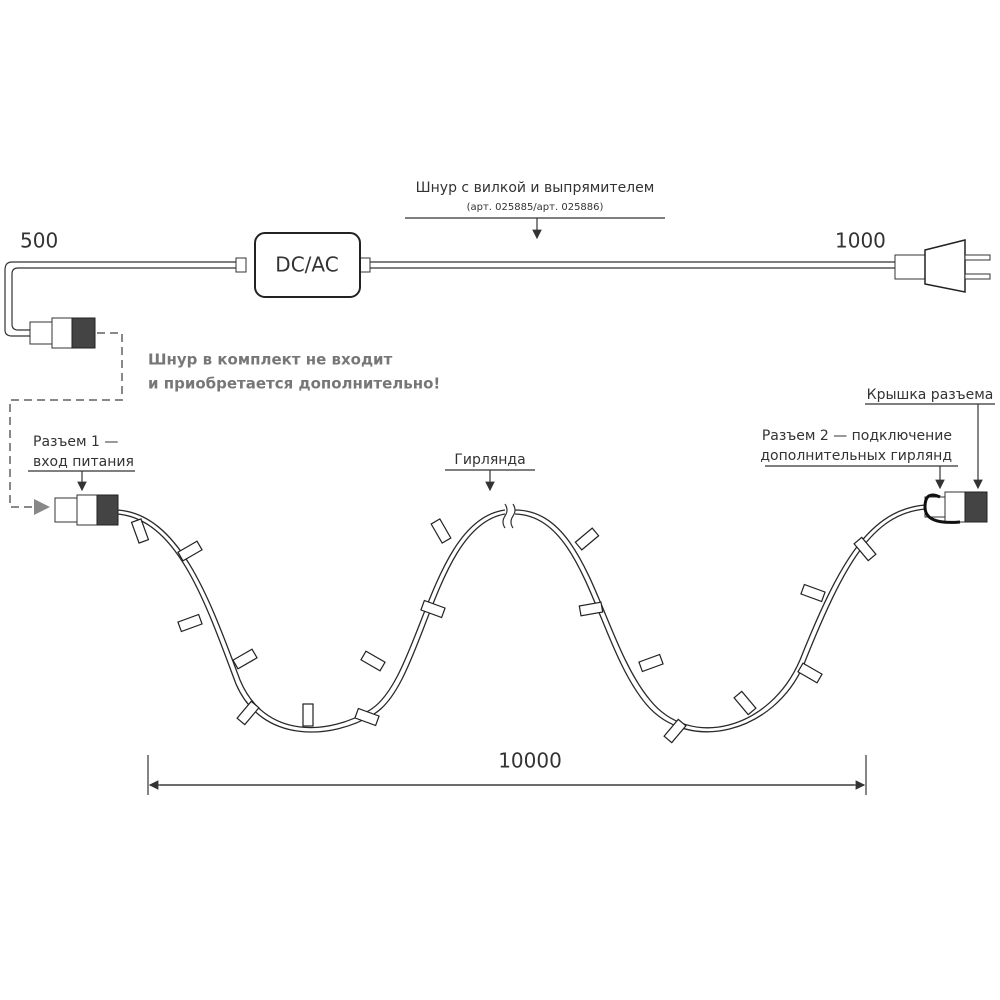  What do you see at coordinates (860, 241) in the screenshot?
I see `length-right: 1000` at bounding box center [860, 241].